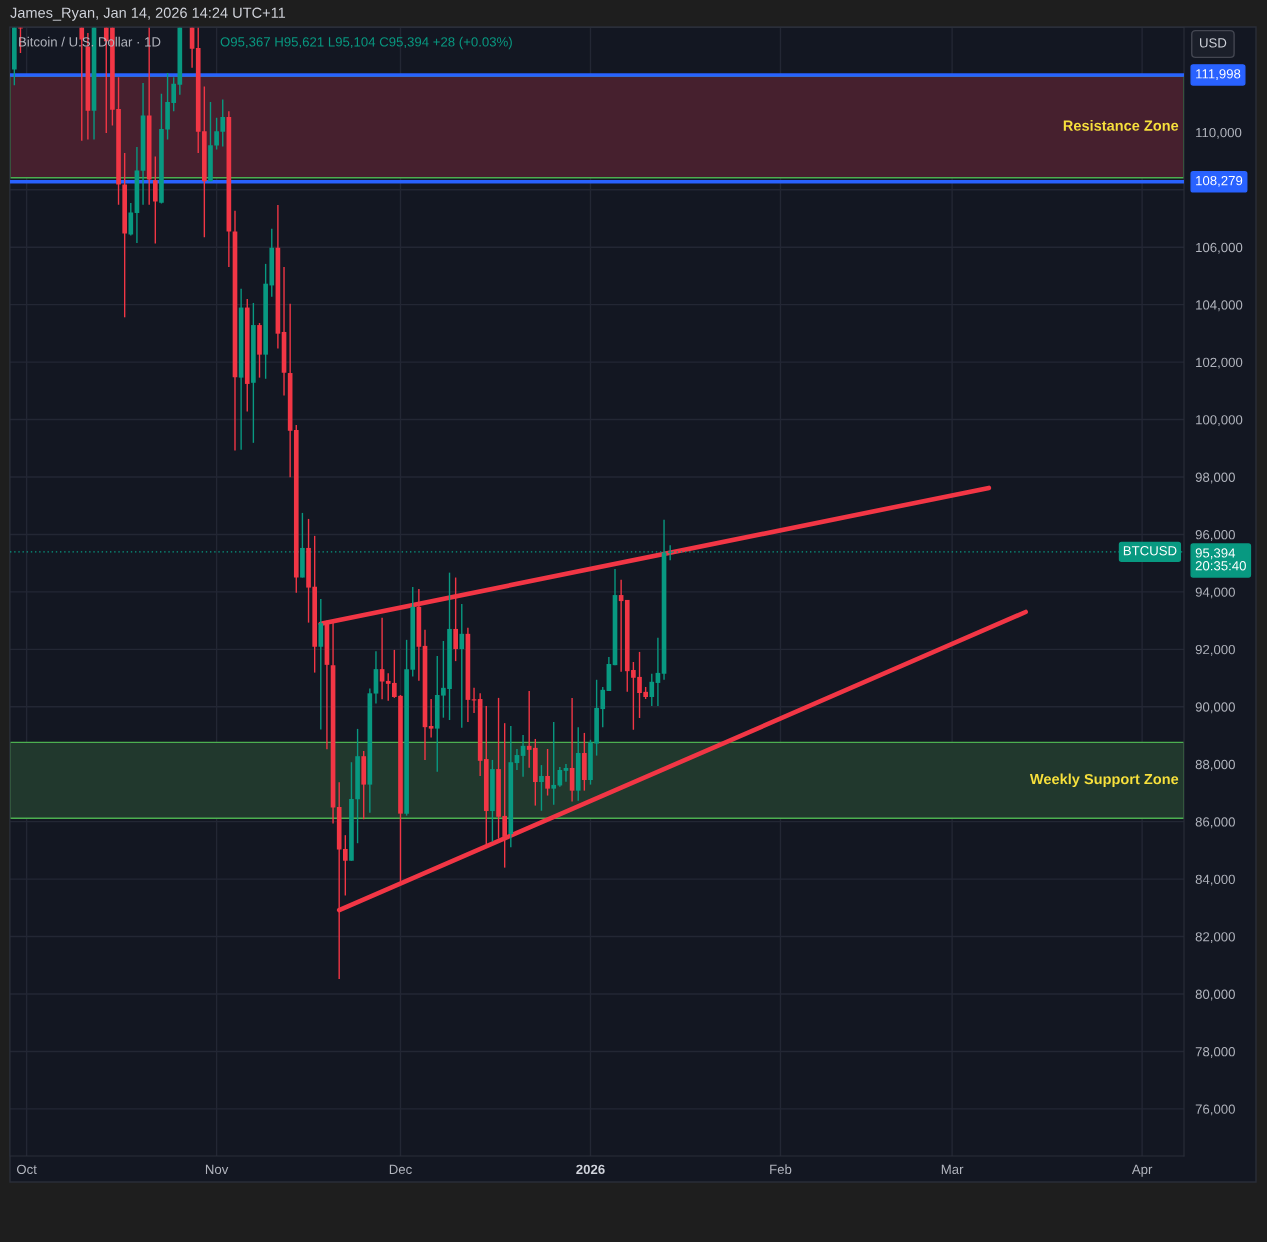 The image size is (1267, 1242). Describe the element at coordinates (1215, 650) in the screenshot. I see `y-tick-label: 92,000` at that location.